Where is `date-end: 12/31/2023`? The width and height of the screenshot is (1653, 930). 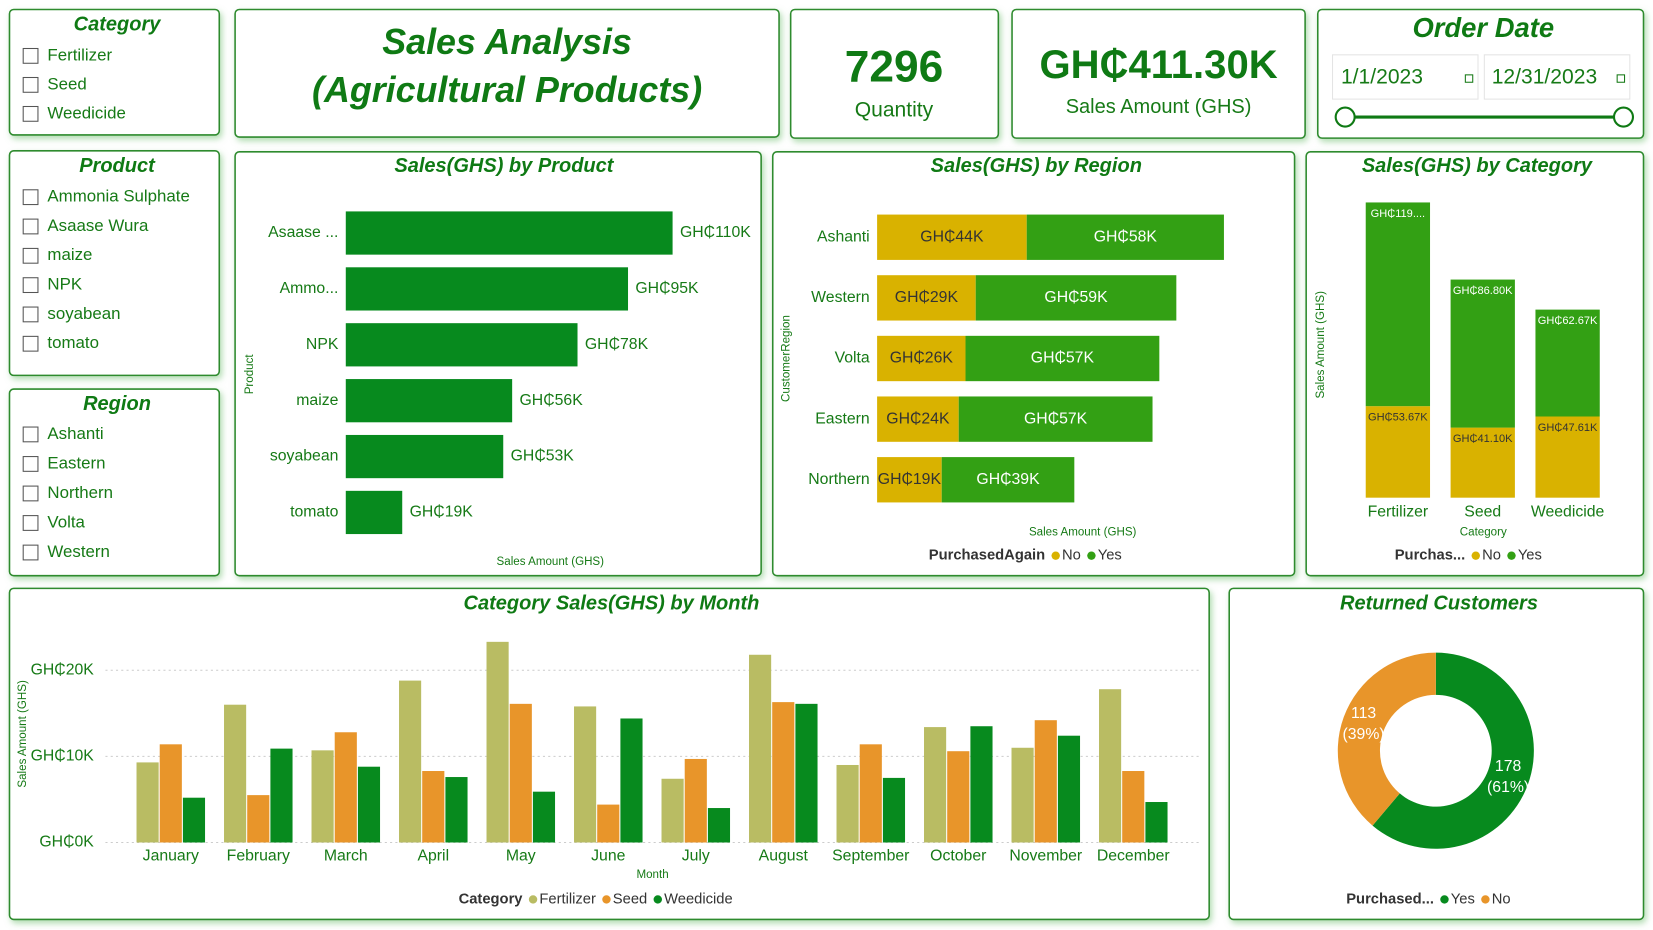
date-end: 12/31/2023 is located at coordinates (1544, 77).